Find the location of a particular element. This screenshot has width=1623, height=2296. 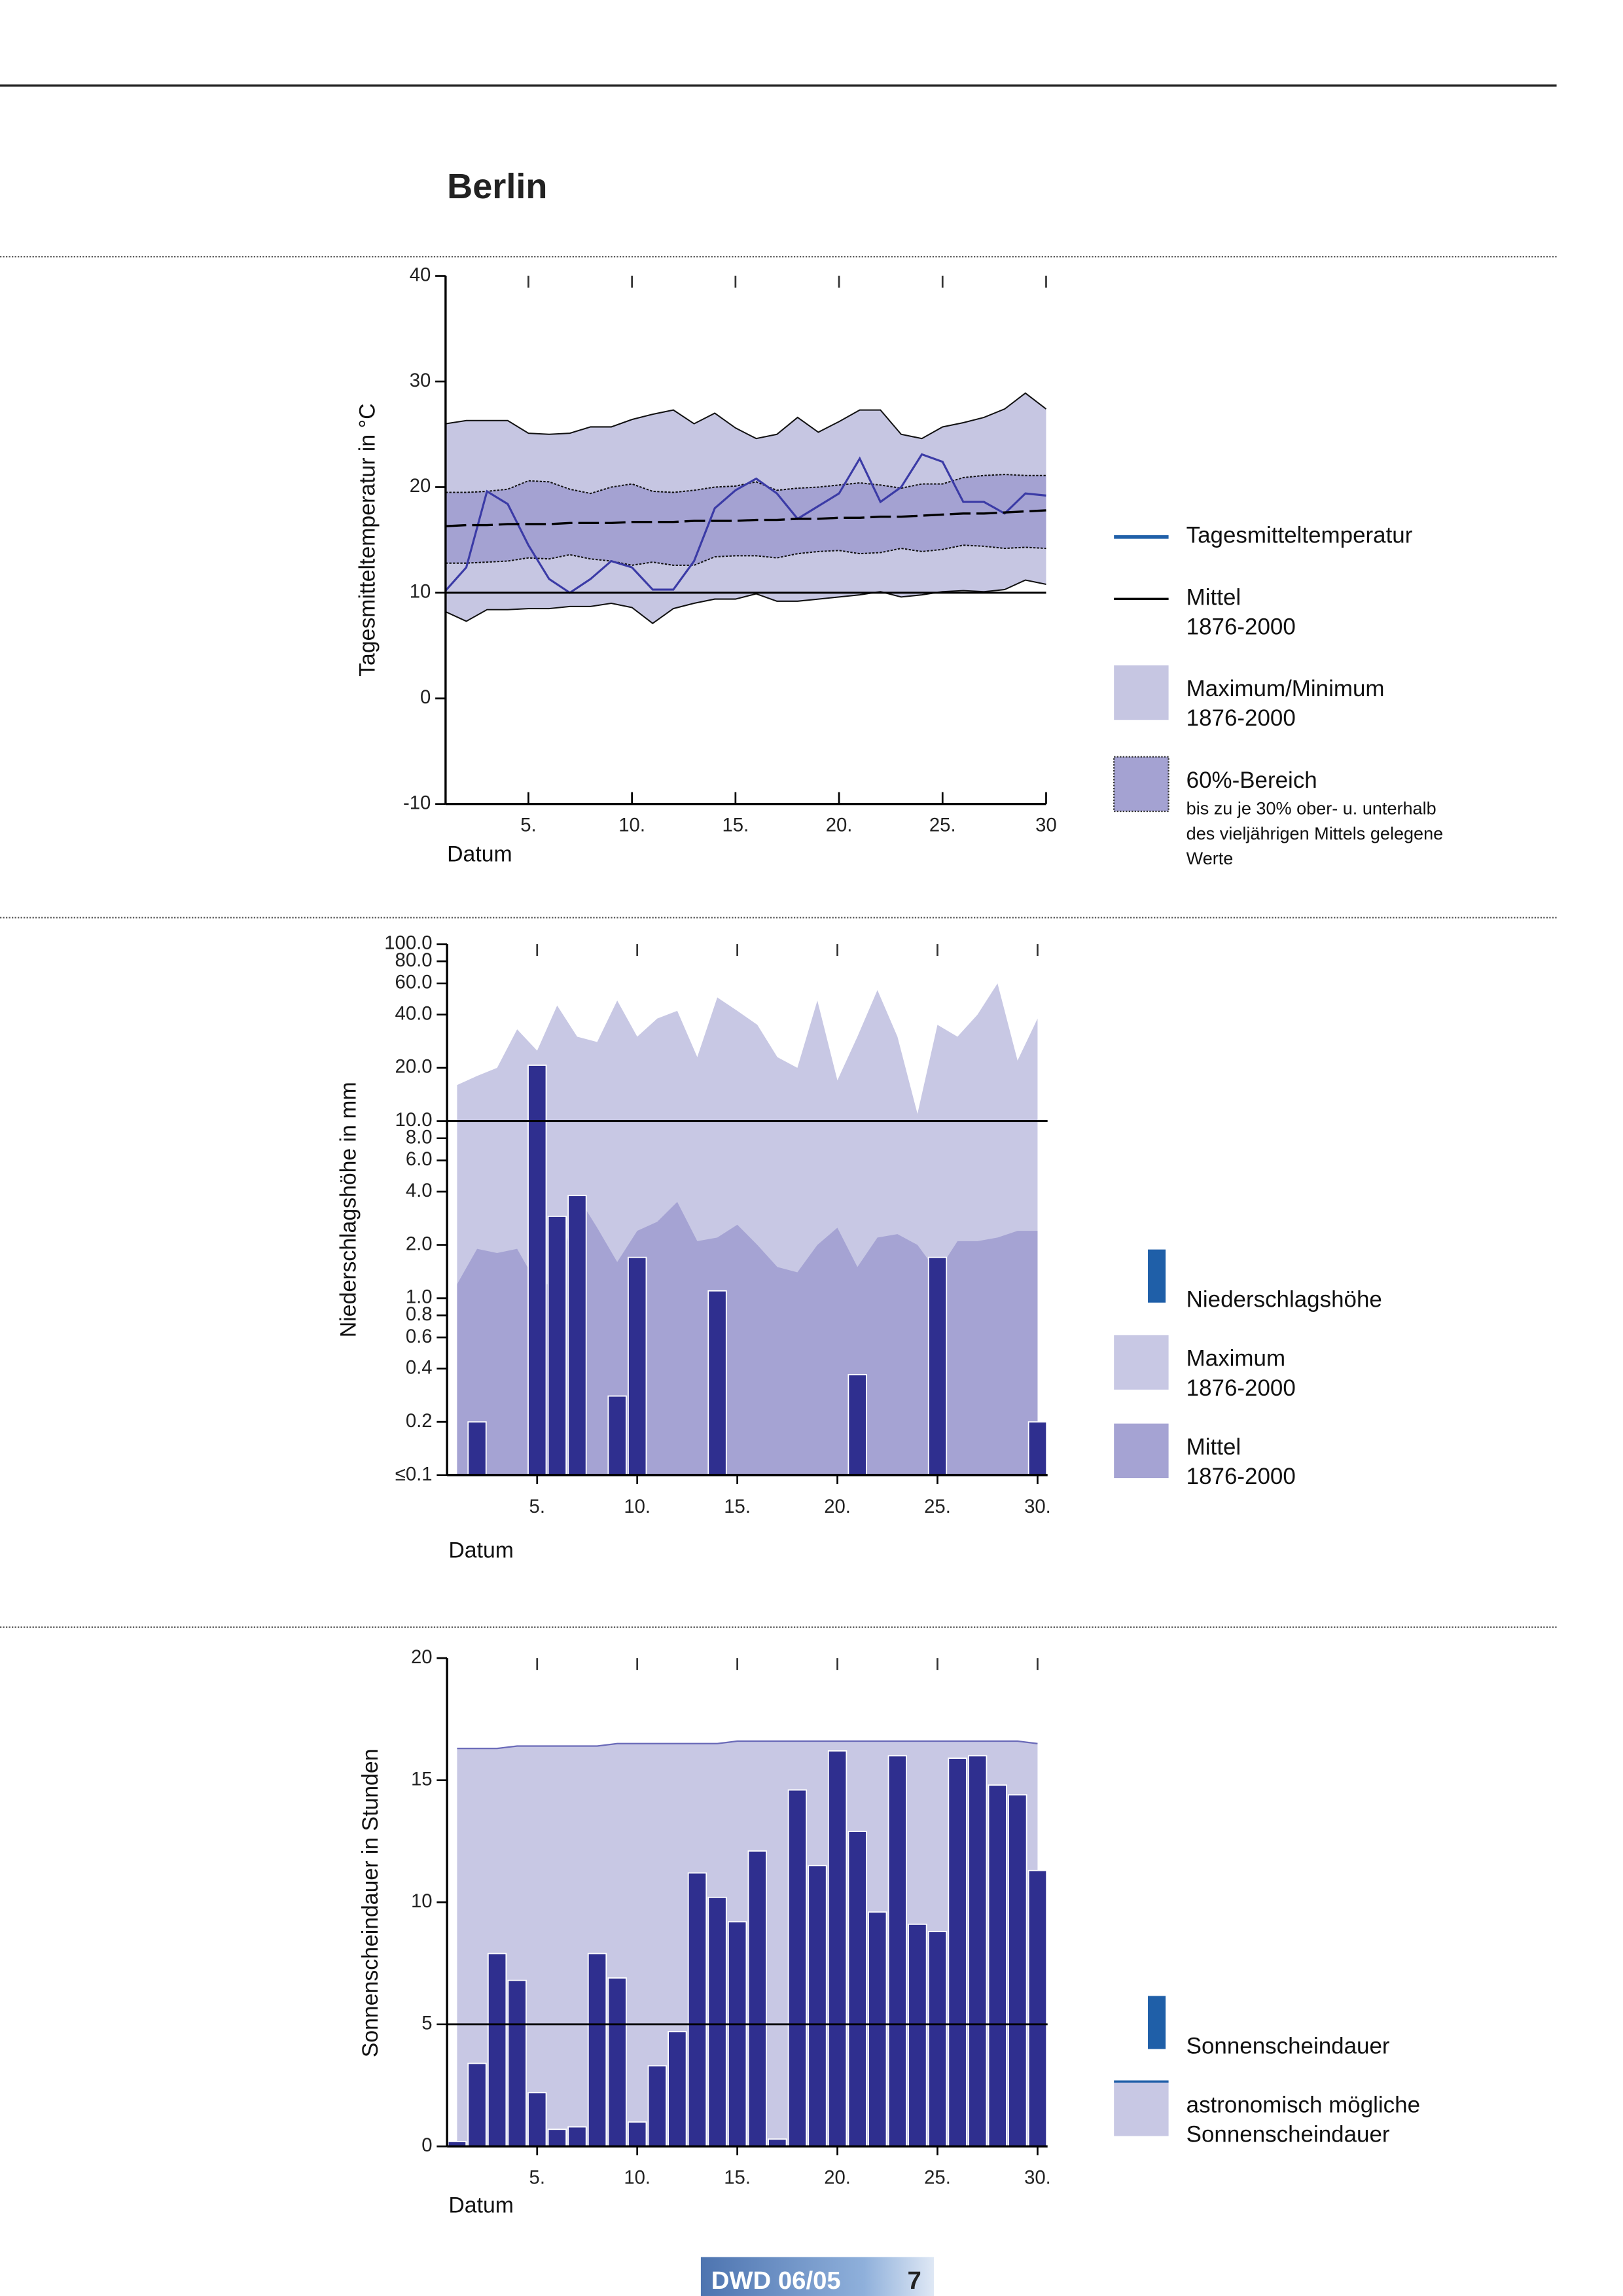

y-tick-label: 20 is located at coordinates (420, 486).